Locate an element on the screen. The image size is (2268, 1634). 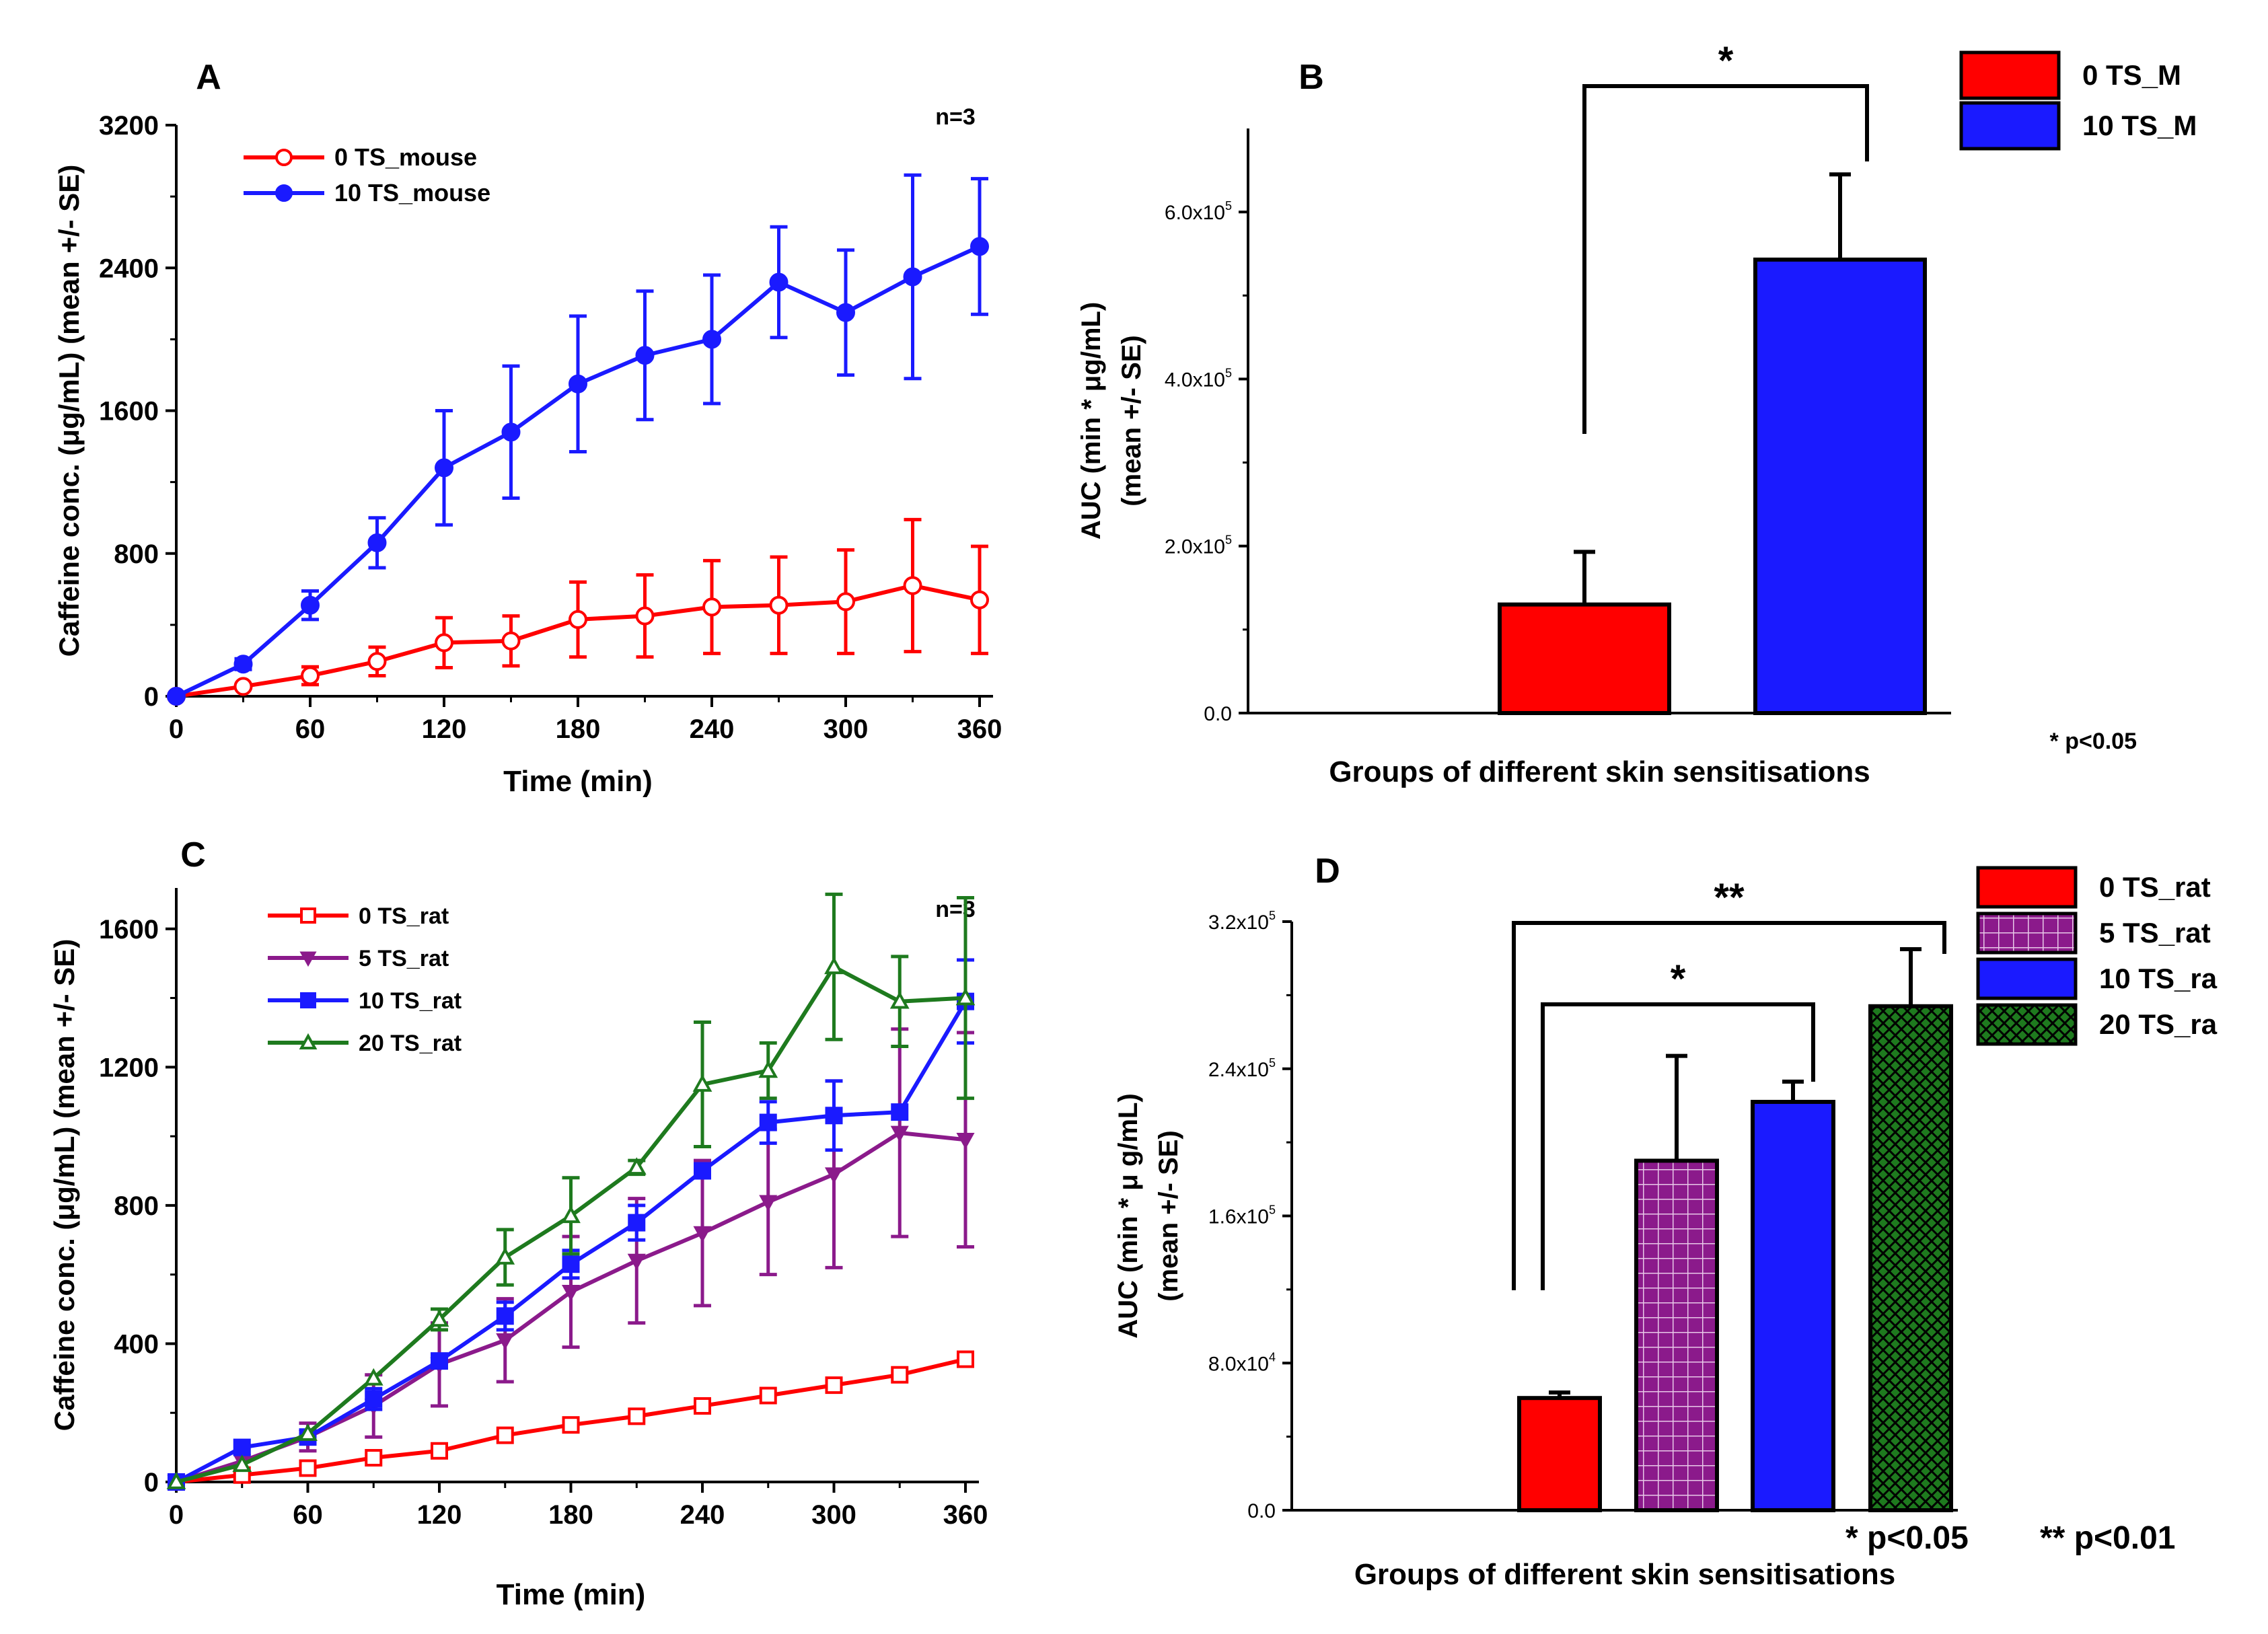
y-tick-label: 3200 is located at coordinates (129, 126).